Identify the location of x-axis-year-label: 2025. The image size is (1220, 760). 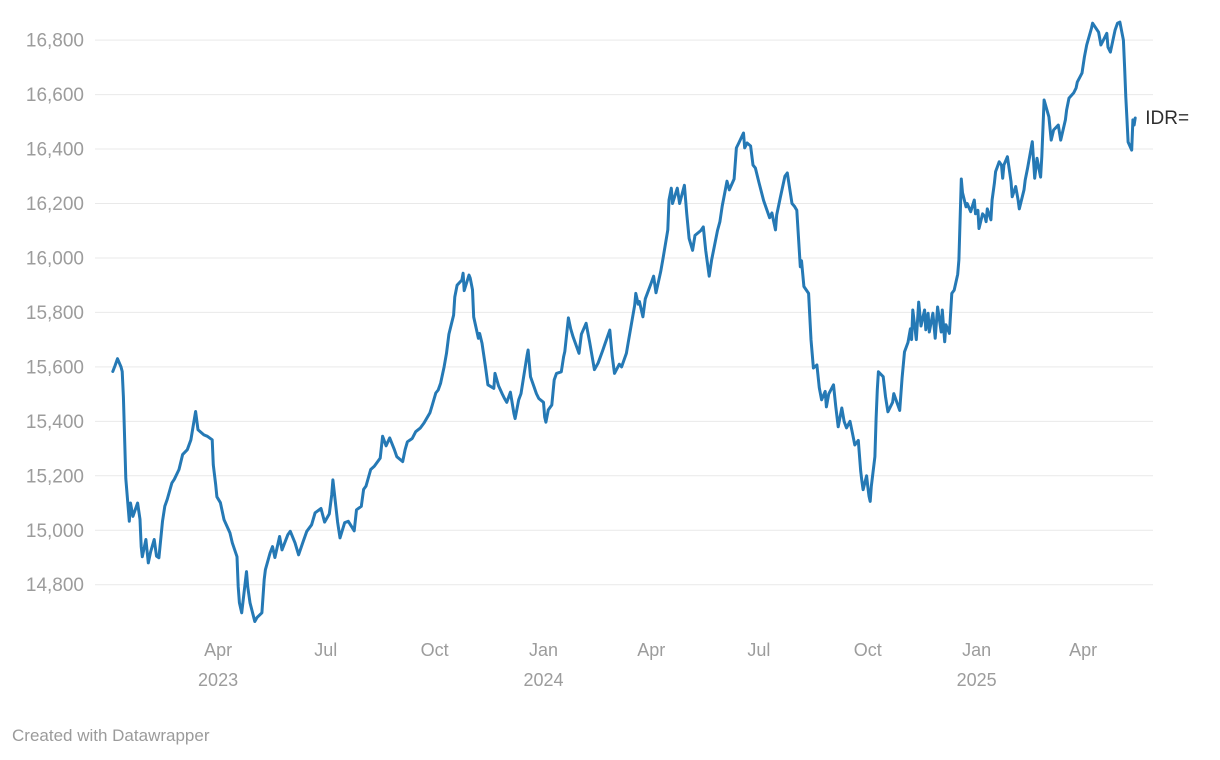
(977, 680).